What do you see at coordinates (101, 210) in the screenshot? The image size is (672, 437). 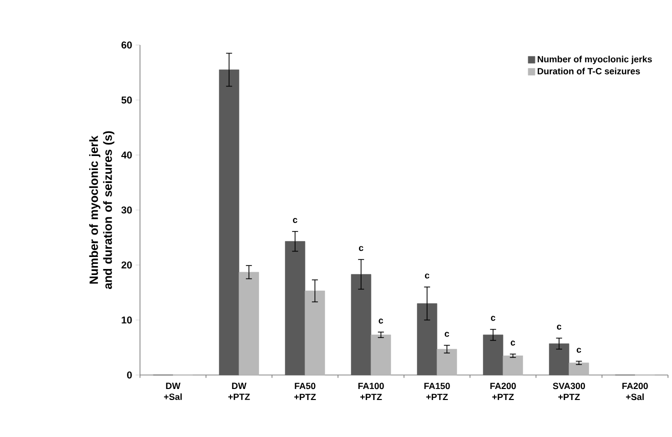 I see `y-axis-title: Number of myoclonic jerk and duration of seizures (s)` at bounding box center [101, 210].